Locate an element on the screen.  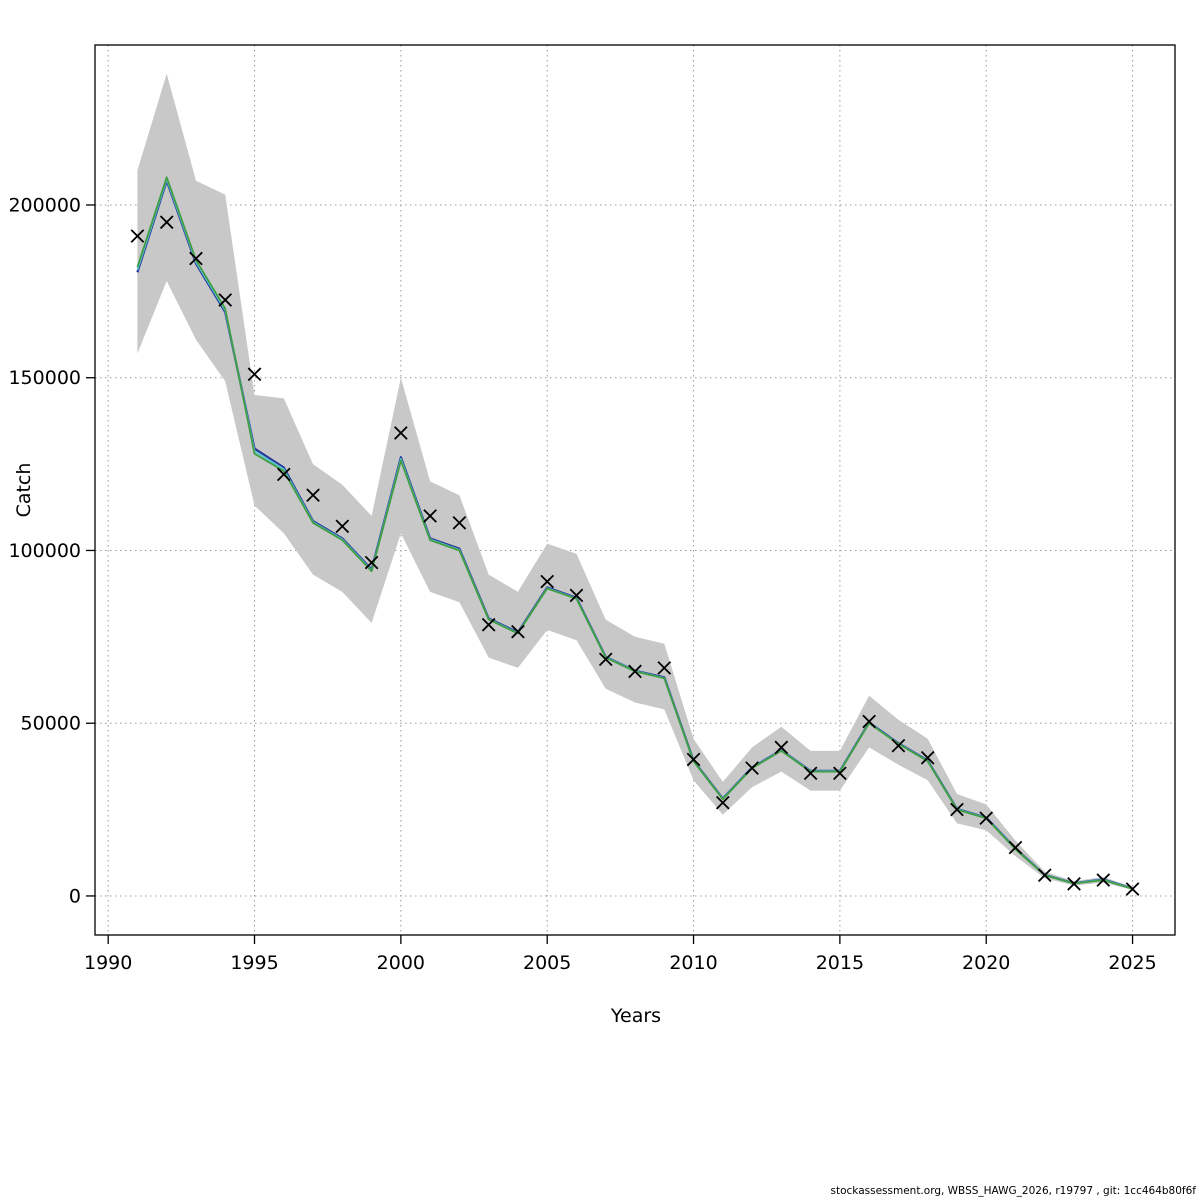
y-tick-label: 0 is located at coordinates (75, 896).